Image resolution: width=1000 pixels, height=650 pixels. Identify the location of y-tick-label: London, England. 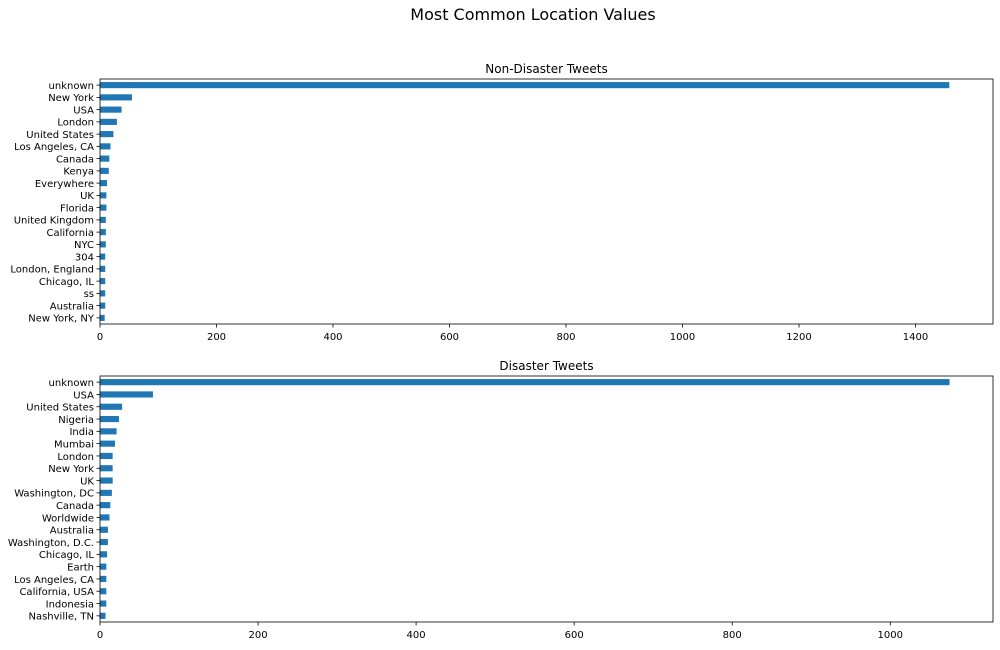
(52, 270).